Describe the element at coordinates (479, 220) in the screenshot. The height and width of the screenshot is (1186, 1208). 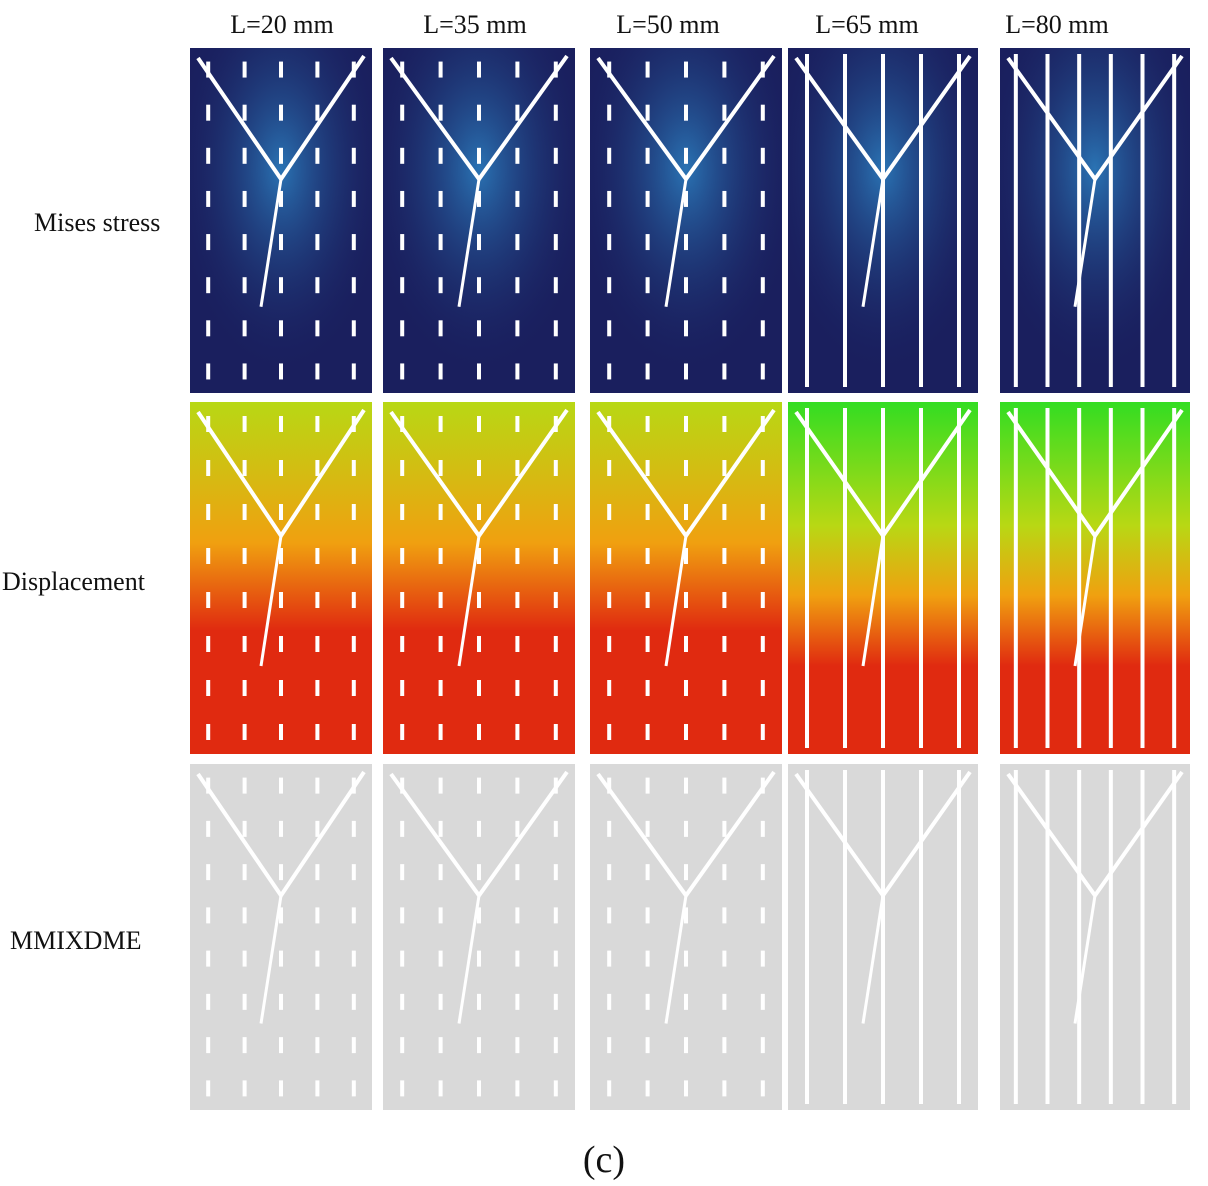
I see `stress-highlight` at that location.